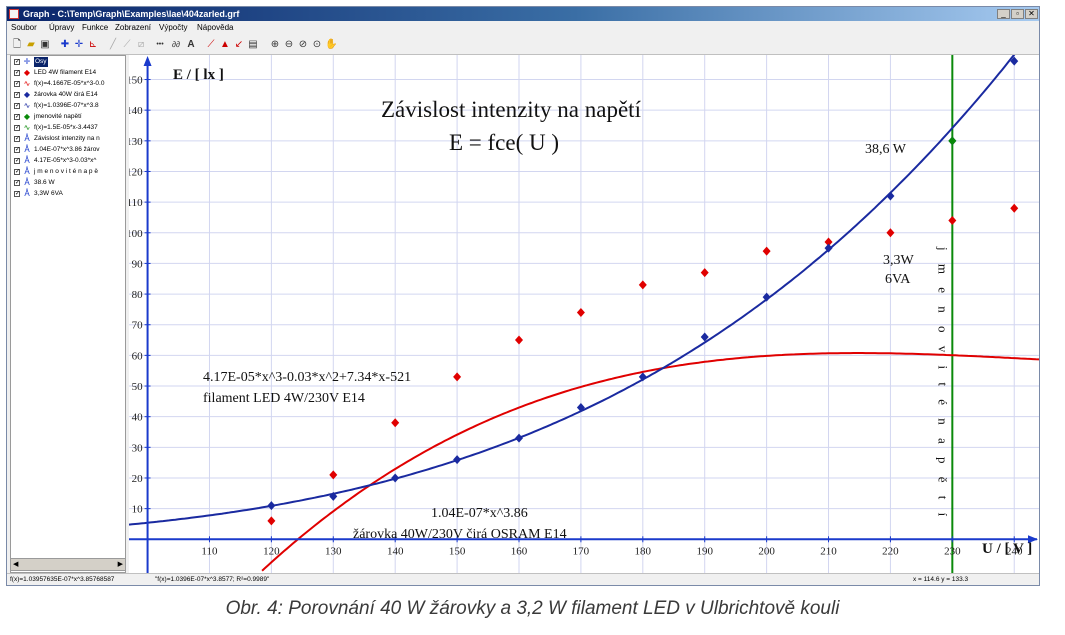 This screenshot has height=635, width=1065. Describe the element at coordinates (24, 27) in the screenshot. I see `menu-file: Soubor` at that location.